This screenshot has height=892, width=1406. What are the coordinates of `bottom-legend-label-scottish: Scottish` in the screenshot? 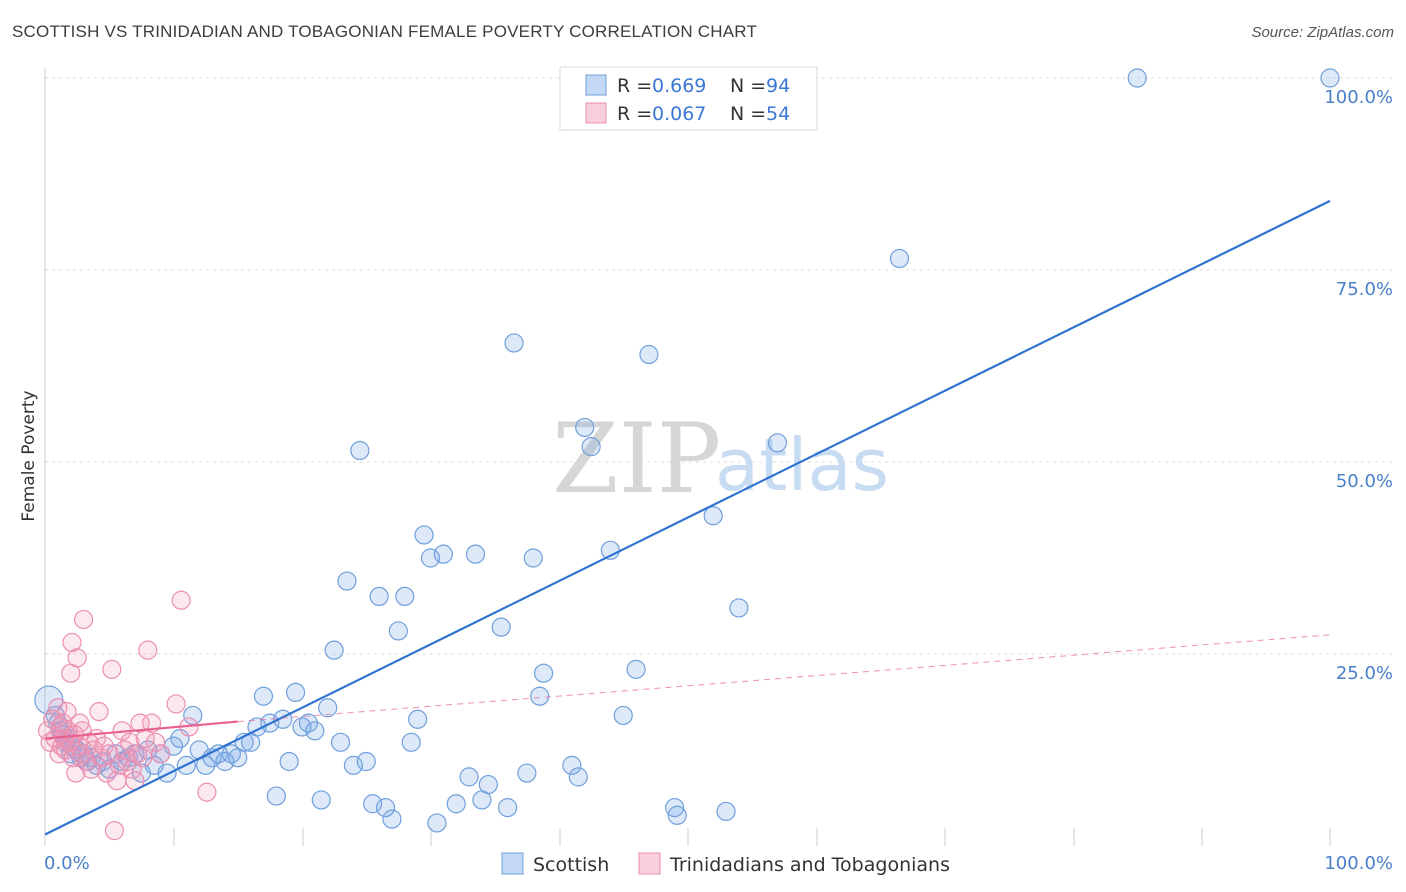 It's located at (571, 865).